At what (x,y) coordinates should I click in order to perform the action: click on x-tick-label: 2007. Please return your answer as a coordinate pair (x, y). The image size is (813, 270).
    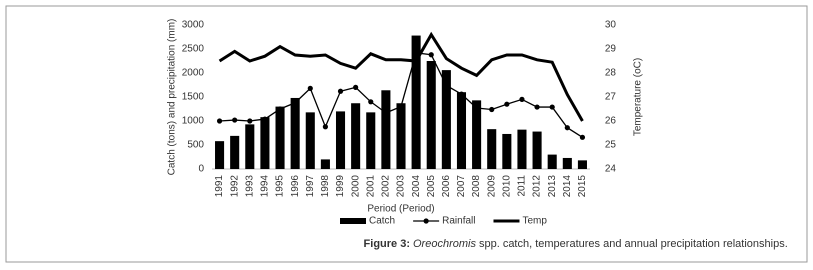
    Looking at the image, I should click on (461, 186).